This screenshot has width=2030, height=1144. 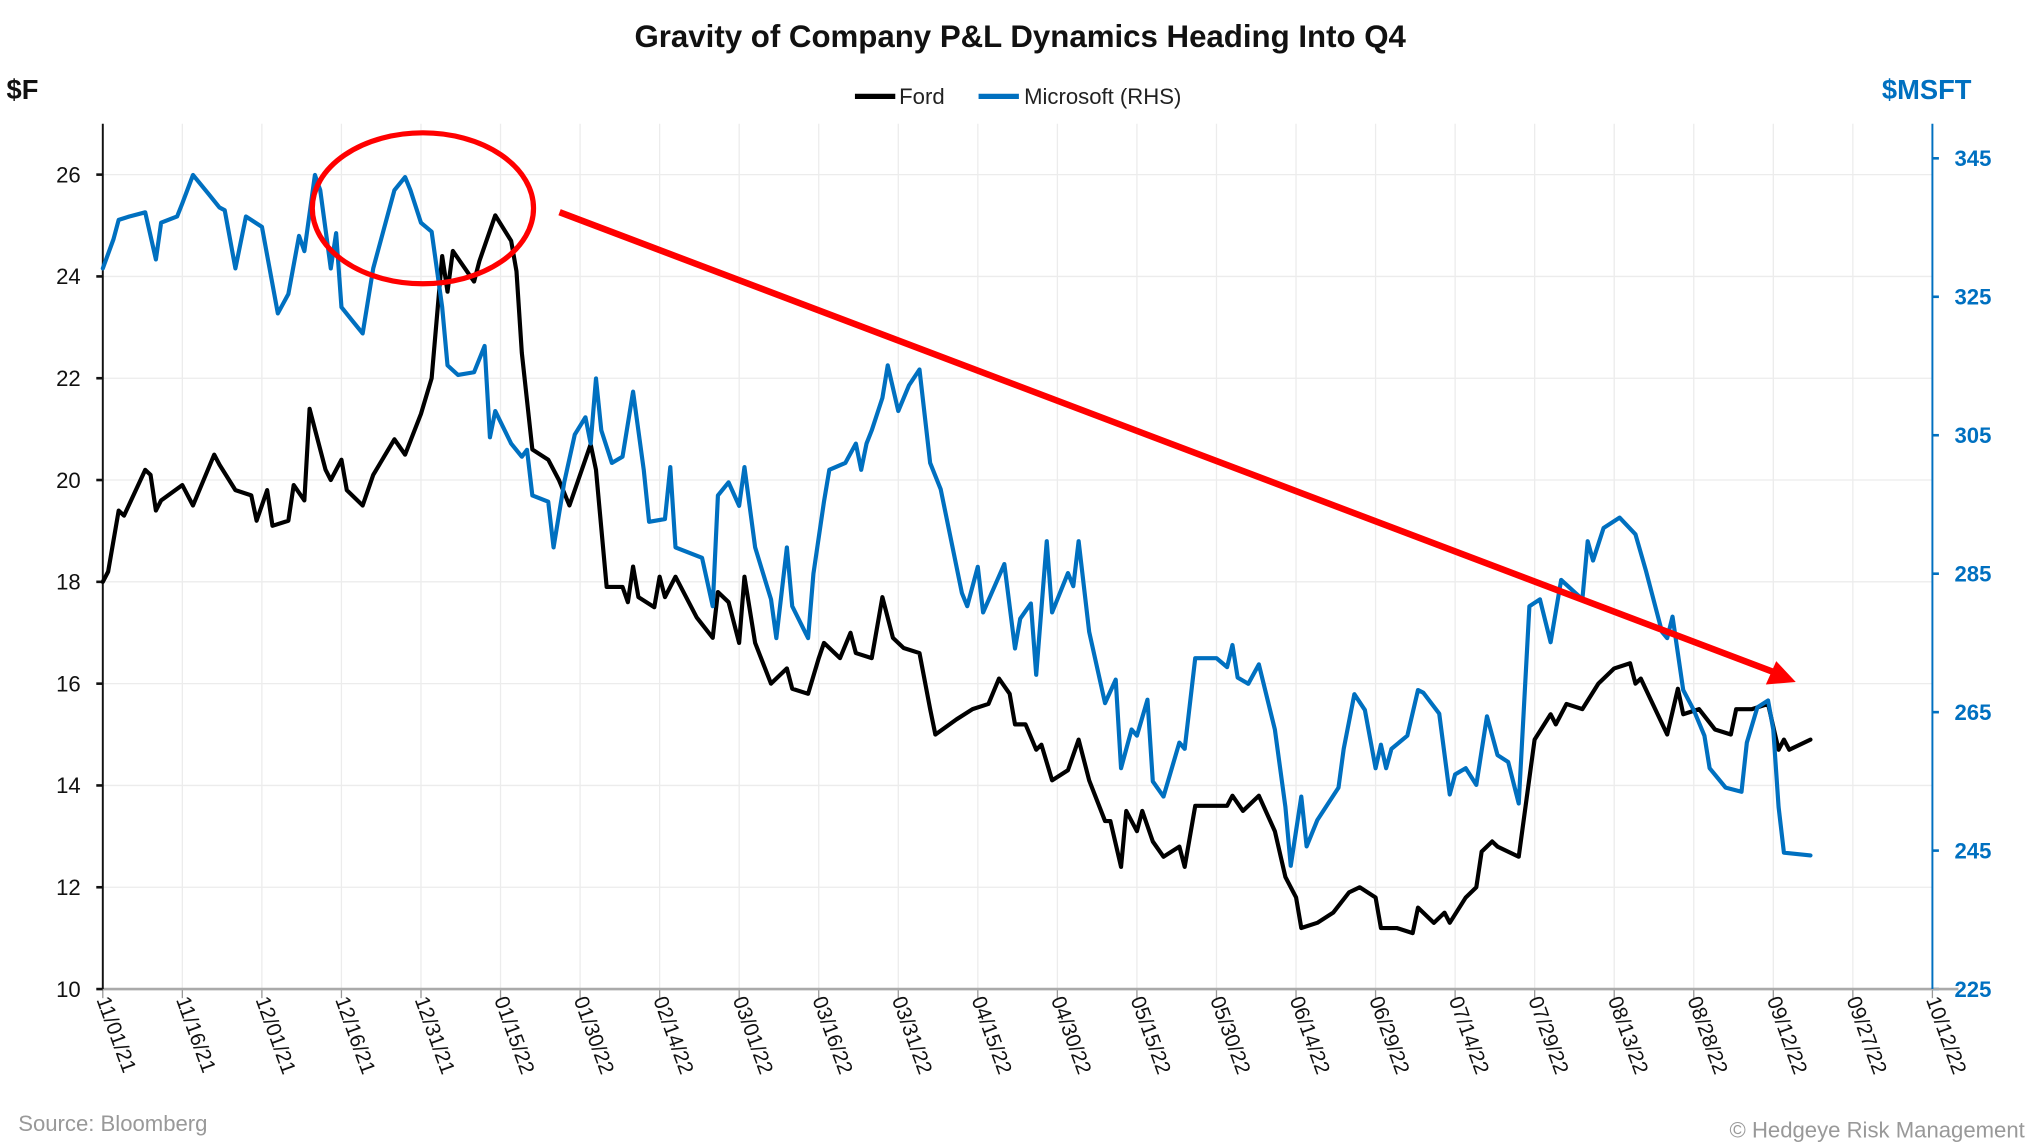 I want to click on right-tick-label: 345, so click(x=1973, y=158).